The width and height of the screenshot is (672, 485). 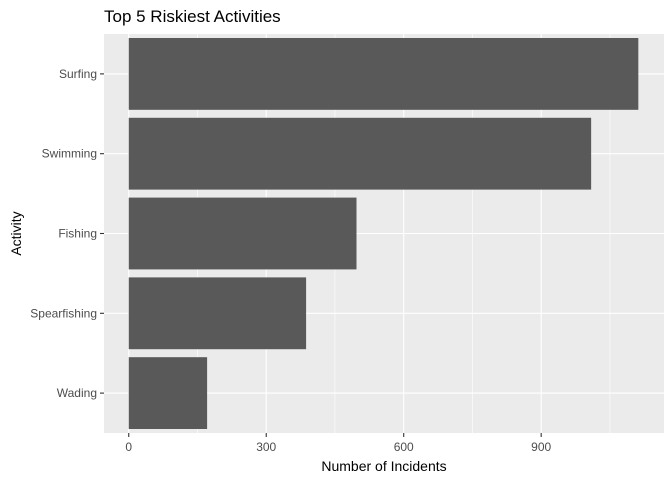 I want to click on x-tick-label: 600, so click(x=404, y=447).